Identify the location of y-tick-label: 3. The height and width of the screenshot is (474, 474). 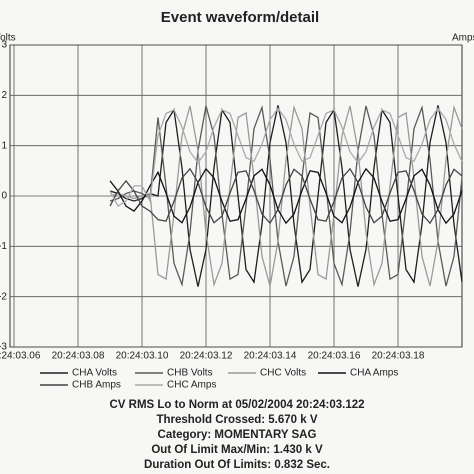
(4, 45).